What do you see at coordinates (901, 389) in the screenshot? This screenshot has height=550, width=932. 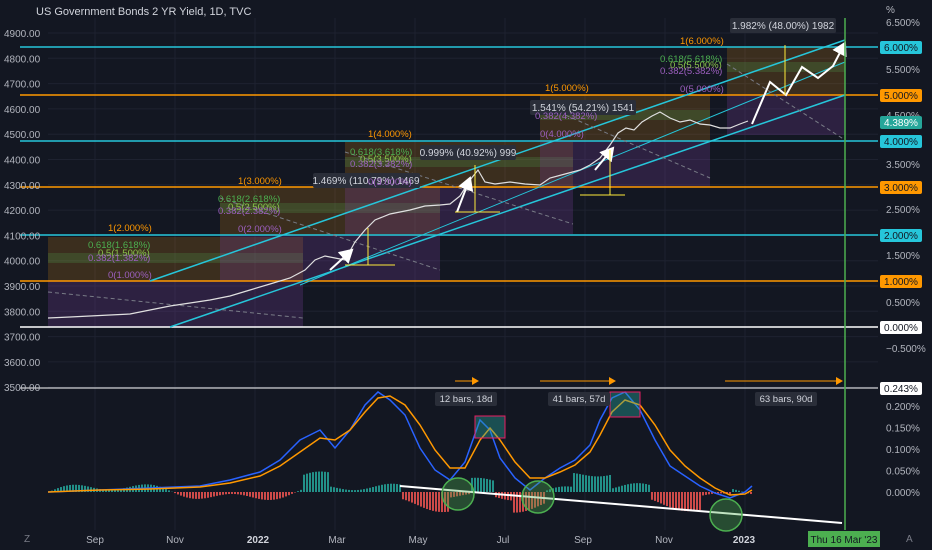 I see `indicator-badge: 0.243%` at bounding box center [901, 389].